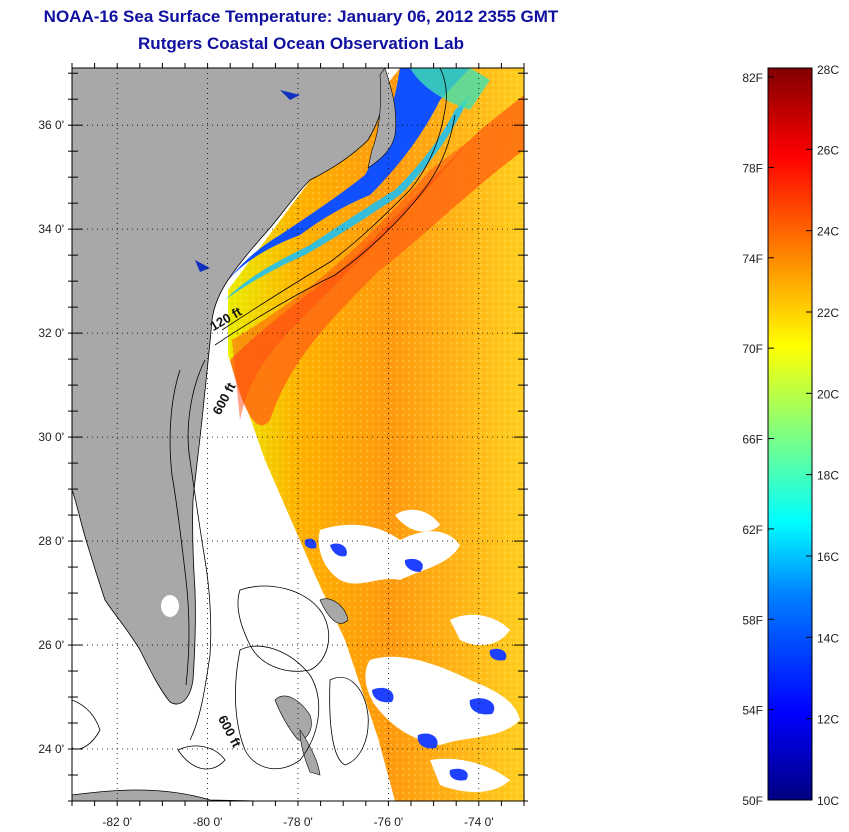  What do you see at coordinates (752, 259) in the screenshot?
I see `colorbar-f-label: 74F` at bounding box center [752, 259].